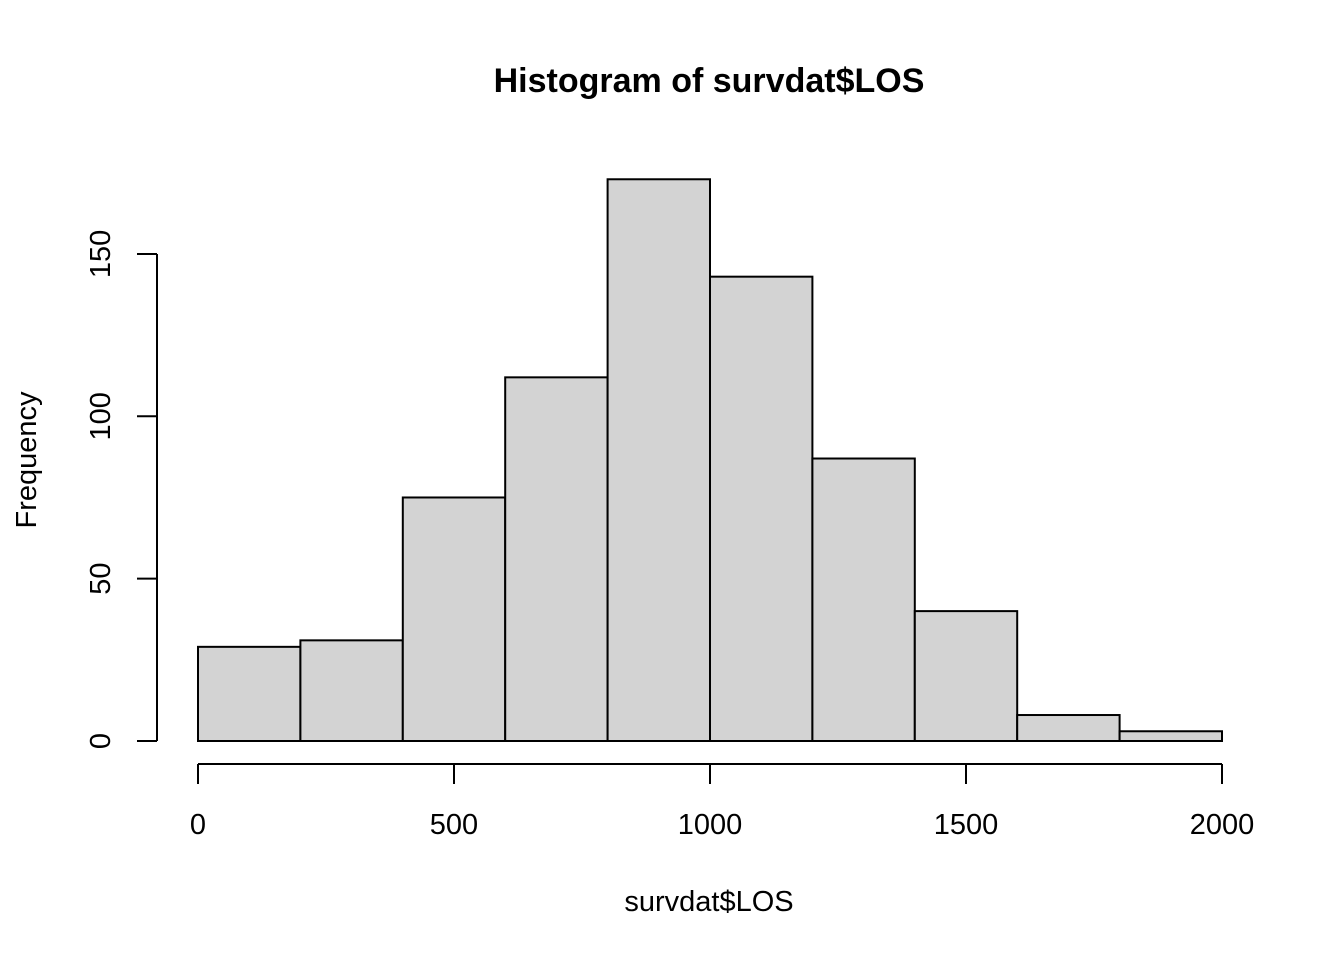 The width and height of the screenshot is (1344, 960). Describe the element at coordinates (710, 825) in the screenshot. I see `x-tick-label-1000: 1000` at that location.